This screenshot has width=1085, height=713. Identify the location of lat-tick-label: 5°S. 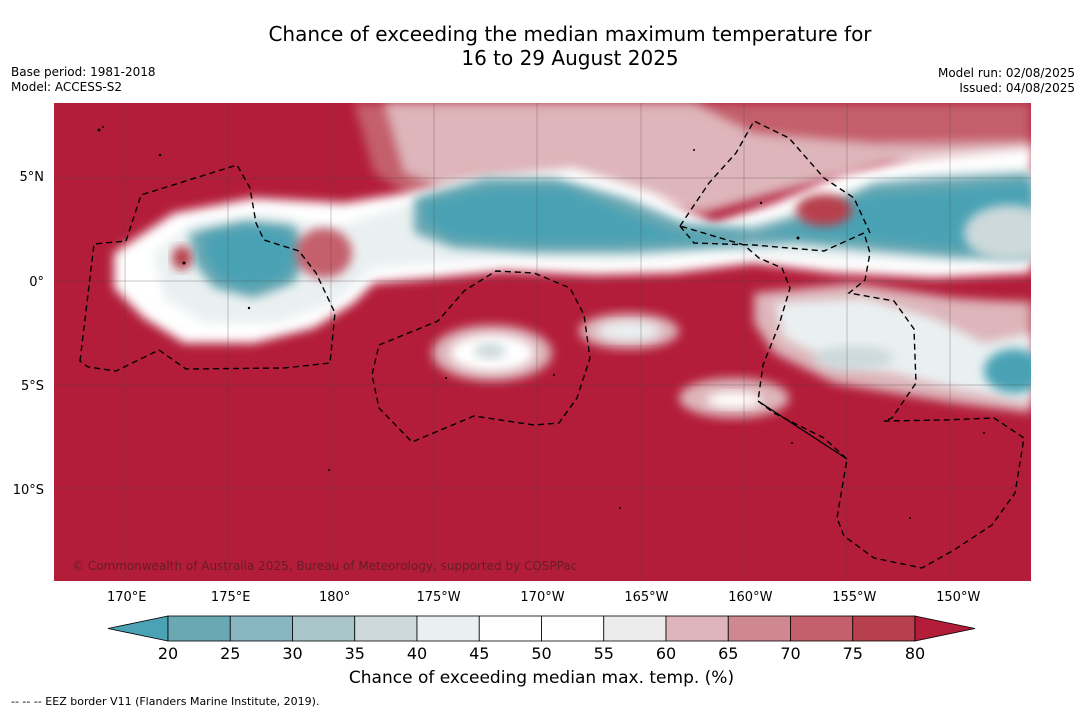
(32, 386).